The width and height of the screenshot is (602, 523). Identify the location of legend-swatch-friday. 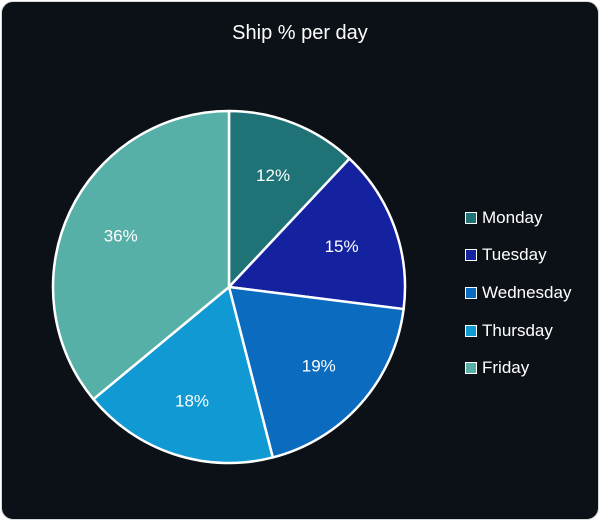
(471, 368).